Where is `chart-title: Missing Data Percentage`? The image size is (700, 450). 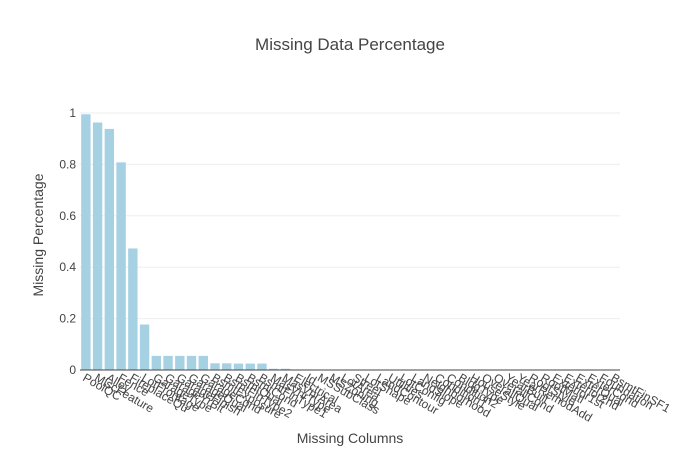 chart-title: Missing Data Percentage is located at coordinates (350, 44).